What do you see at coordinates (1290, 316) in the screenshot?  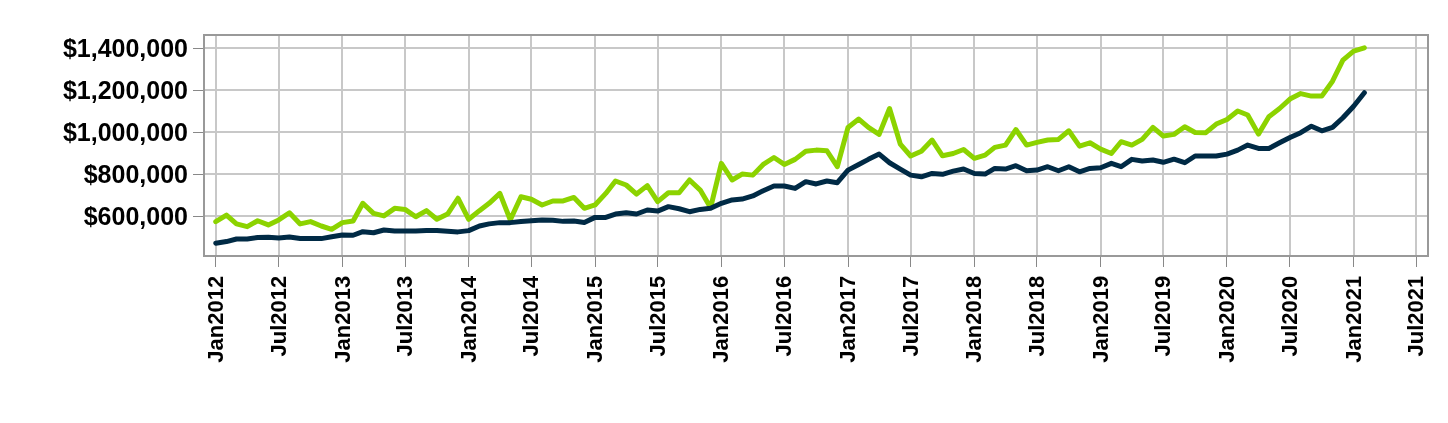 I see `x-tick-label: Jul2020` at bounding box center [1290, 316].